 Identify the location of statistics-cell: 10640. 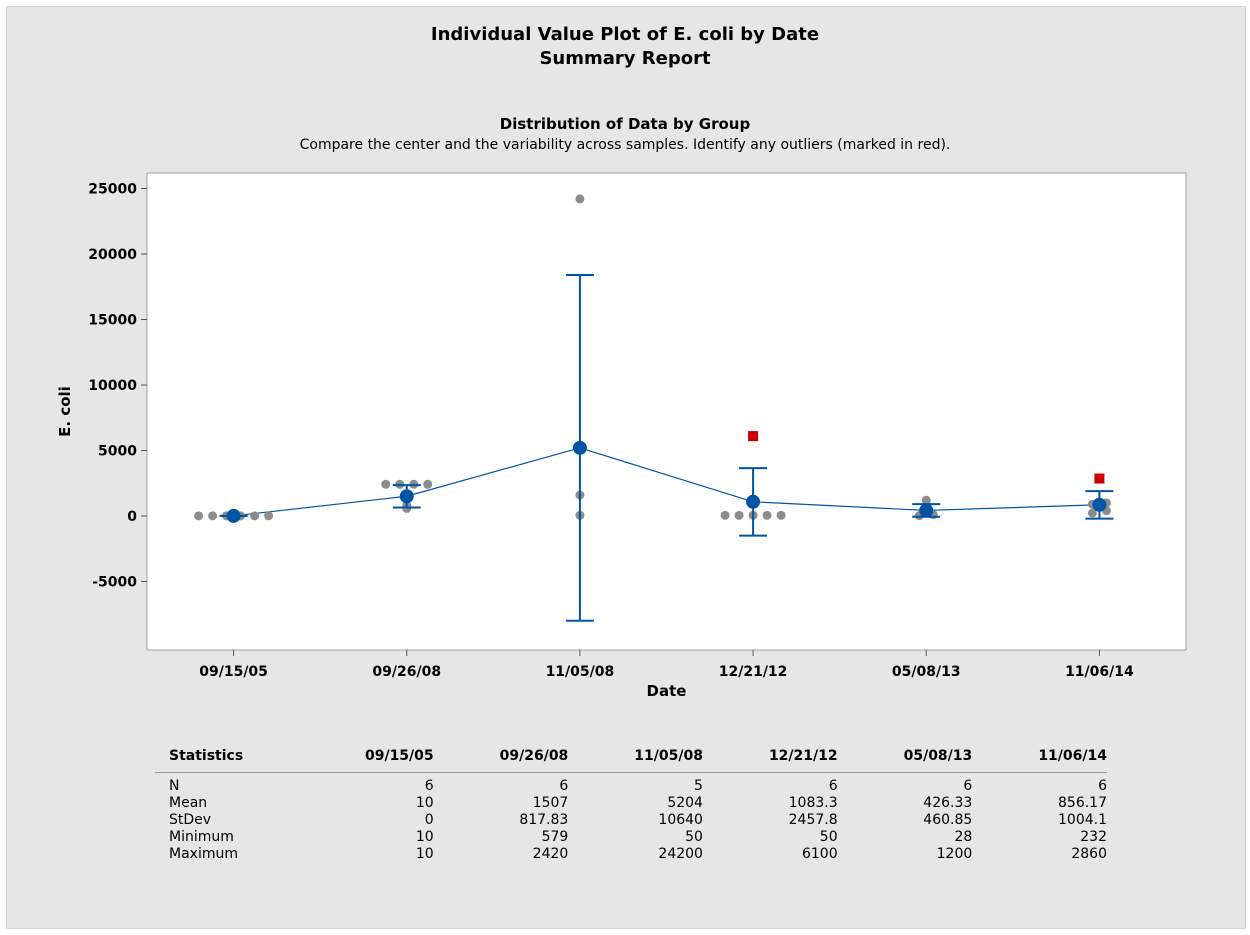
(680, 820).